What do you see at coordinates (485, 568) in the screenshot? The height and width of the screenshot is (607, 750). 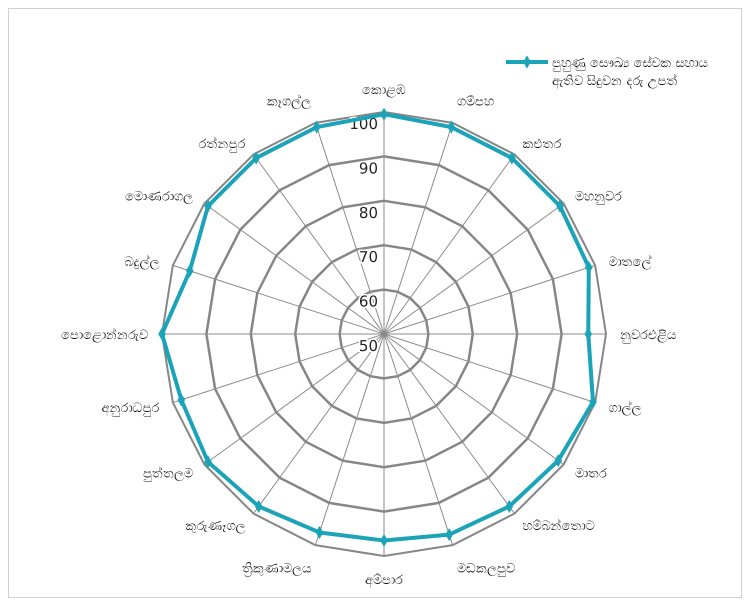 I see `spoke-label: මඩකලපුව` at bounding box center [485, 568].